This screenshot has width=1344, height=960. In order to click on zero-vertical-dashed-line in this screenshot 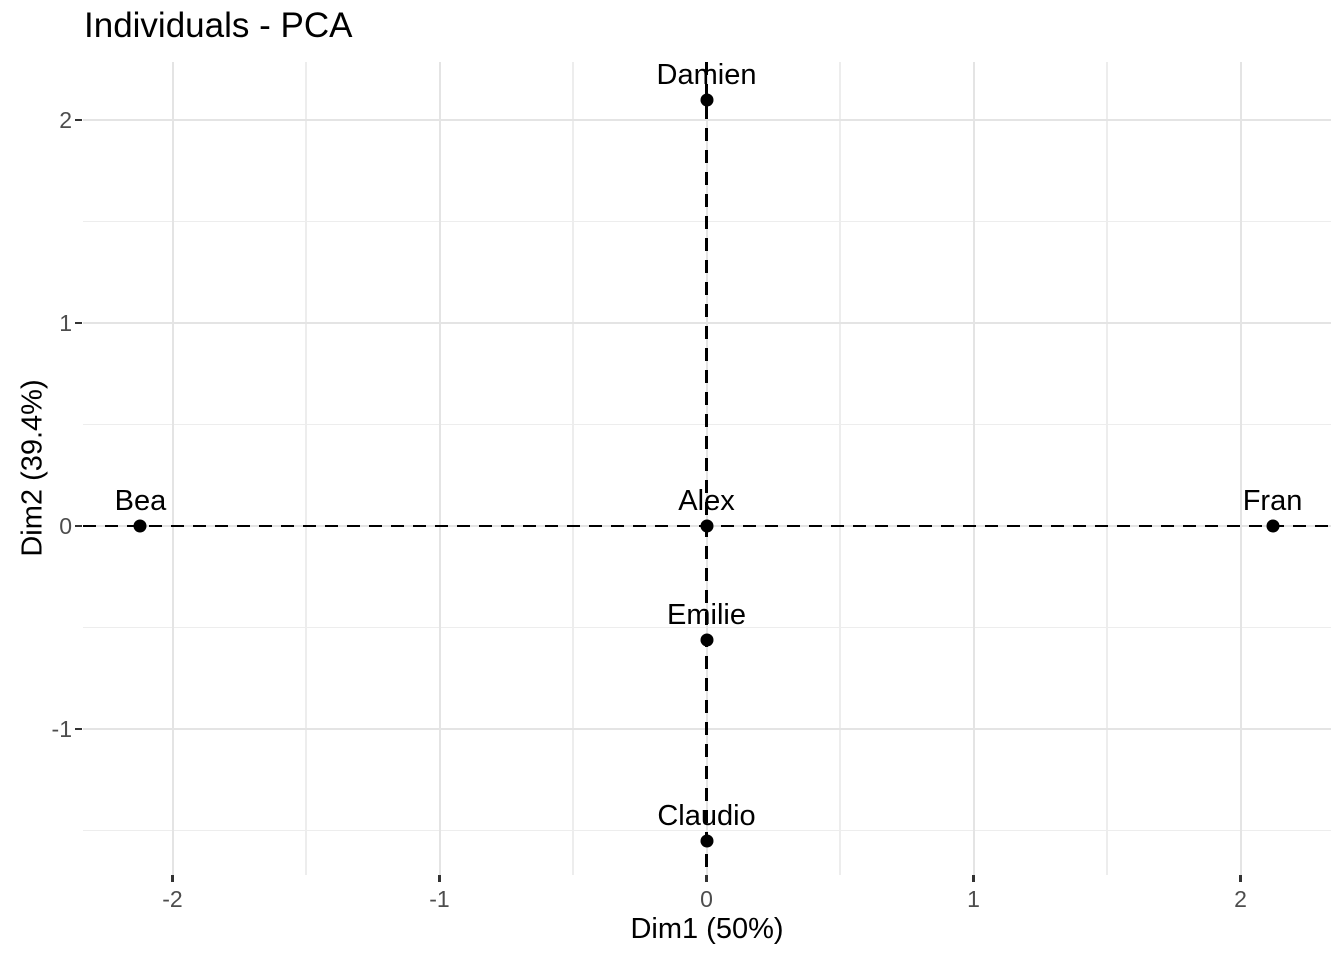, I will do `click(706, 468)`.